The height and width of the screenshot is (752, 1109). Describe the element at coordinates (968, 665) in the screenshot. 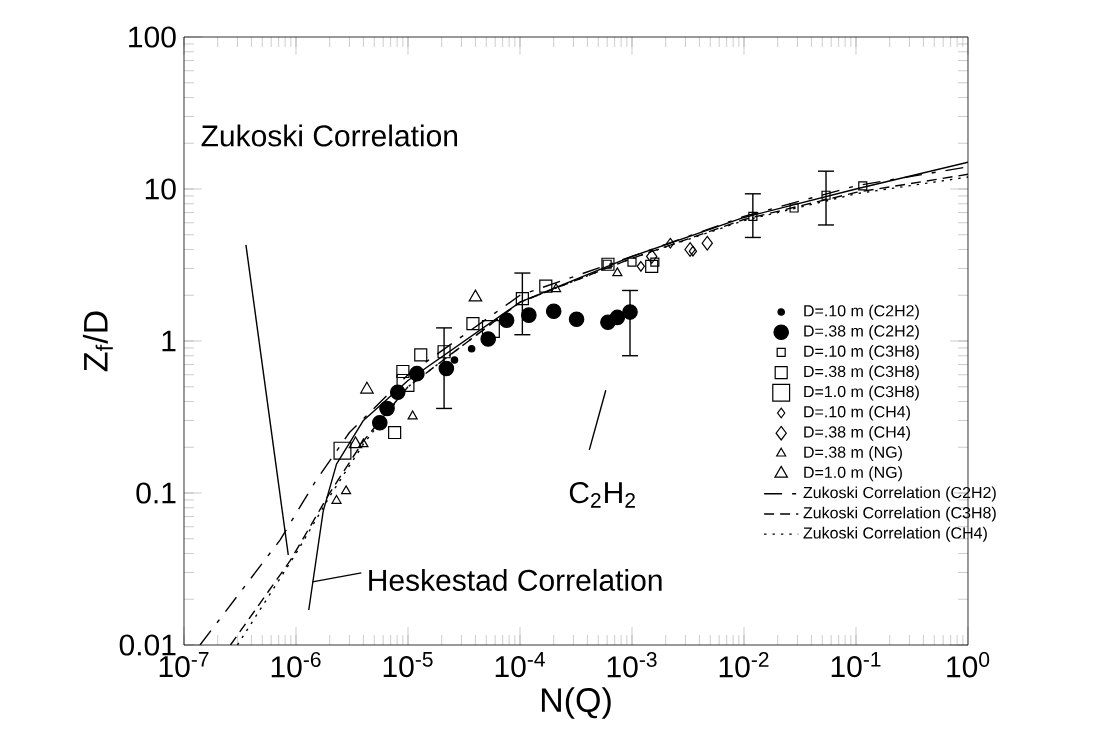

I see `x-tick-label: 10$^{0}$` at that location.